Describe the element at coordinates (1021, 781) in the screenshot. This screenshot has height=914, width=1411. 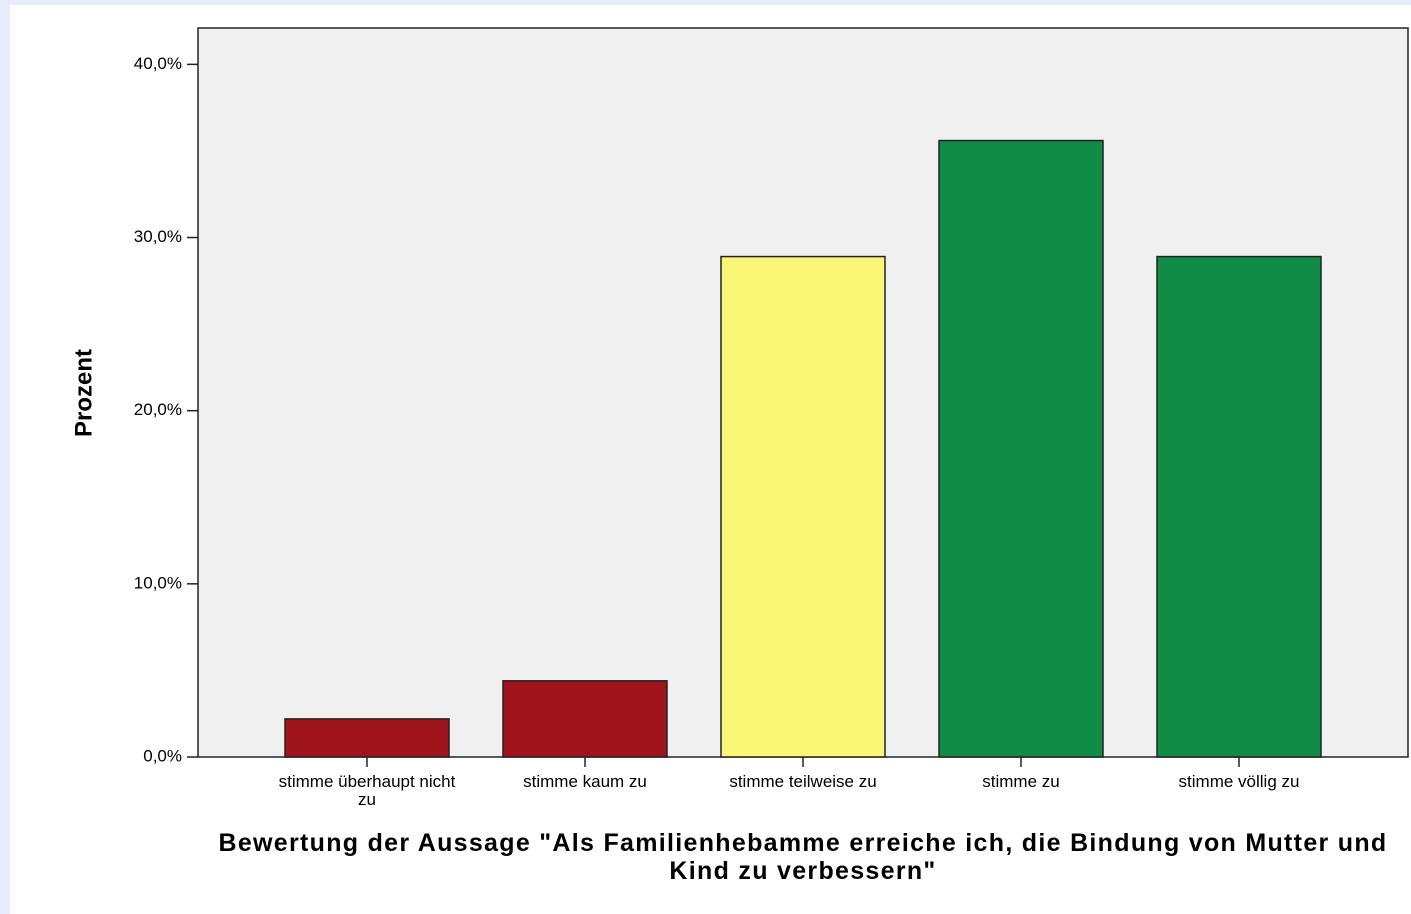
I see `x-tick-label: stimme zu` at that location.